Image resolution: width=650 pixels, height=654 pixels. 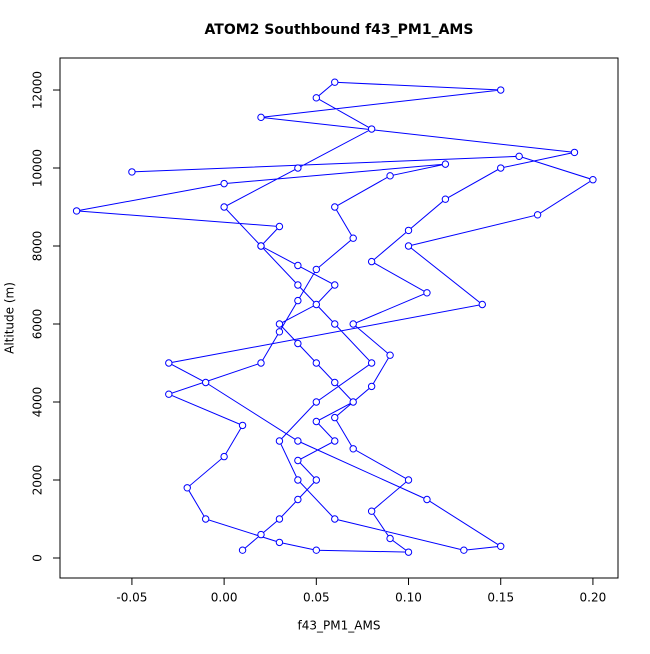 What do you see at coordinates (38, 246) in the screenshot?
I see `y-tick-label: 8000` at bounding box center [38, 246].